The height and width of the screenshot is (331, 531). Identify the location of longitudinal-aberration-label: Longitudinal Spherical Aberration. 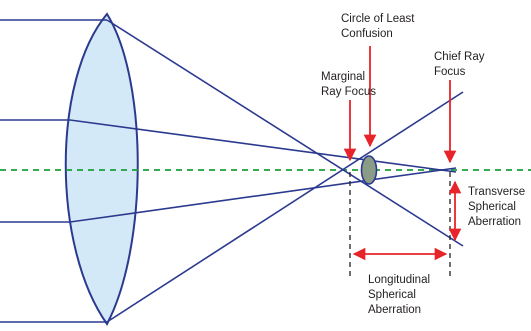
(400, 295).